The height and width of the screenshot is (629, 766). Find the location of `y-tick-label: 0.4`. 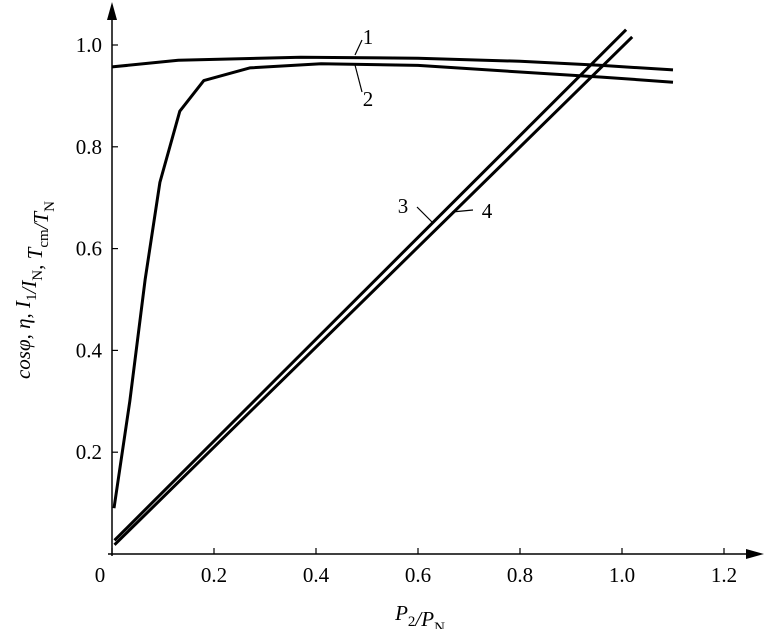

y-tick-label: 0.4 is located at coordinates (89, 350).